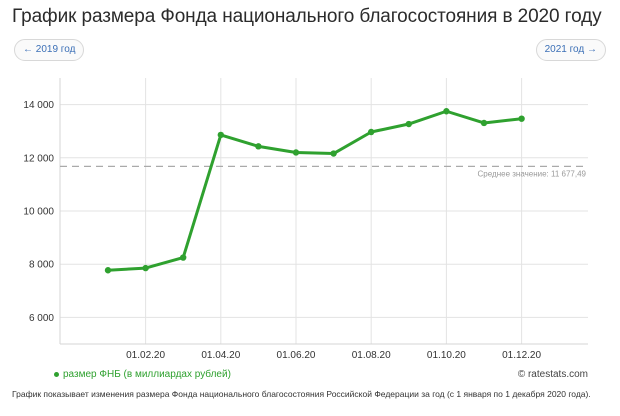 This screenshot has height=416, width=620. Describe the element at coordinates (41, 265) in the screenshot. I see `y-tick-label: 8 000` at that location.